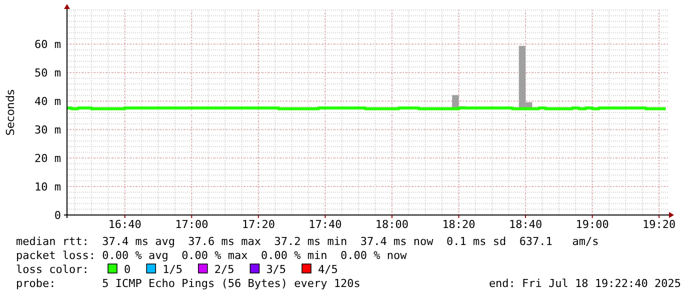 This screenshot has height=297, width=697. What do you see at coordinates (328, 269) in the screenshot?
I see `legend-label: 4/5` at bounding box center [328, 269].